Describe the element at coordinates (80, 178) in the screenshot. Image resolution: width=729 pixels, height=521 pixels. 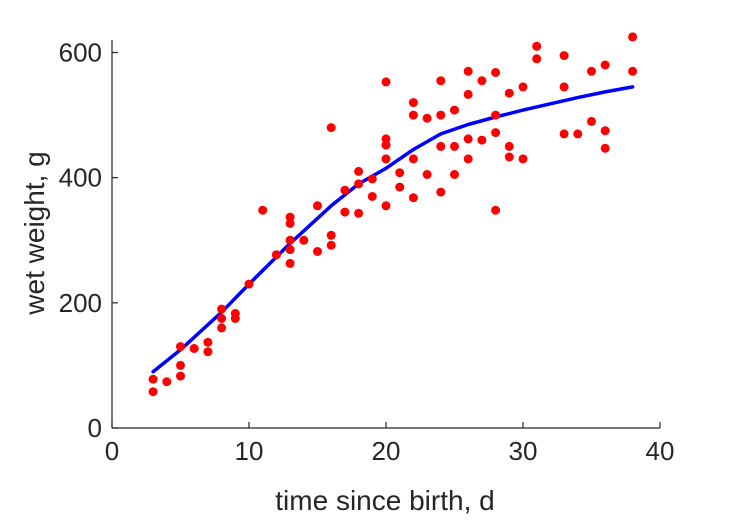
I see `y-tick-label: 400` at that location.